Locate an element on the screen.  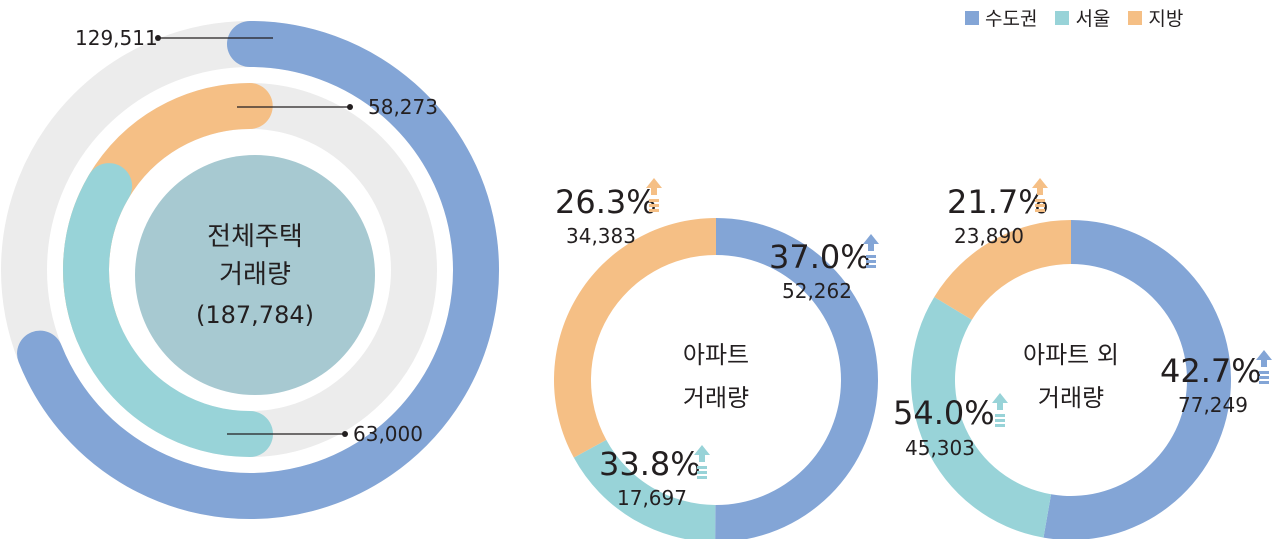
apt-seoul-up-arrow-icon is located at coordinates (702, 462).